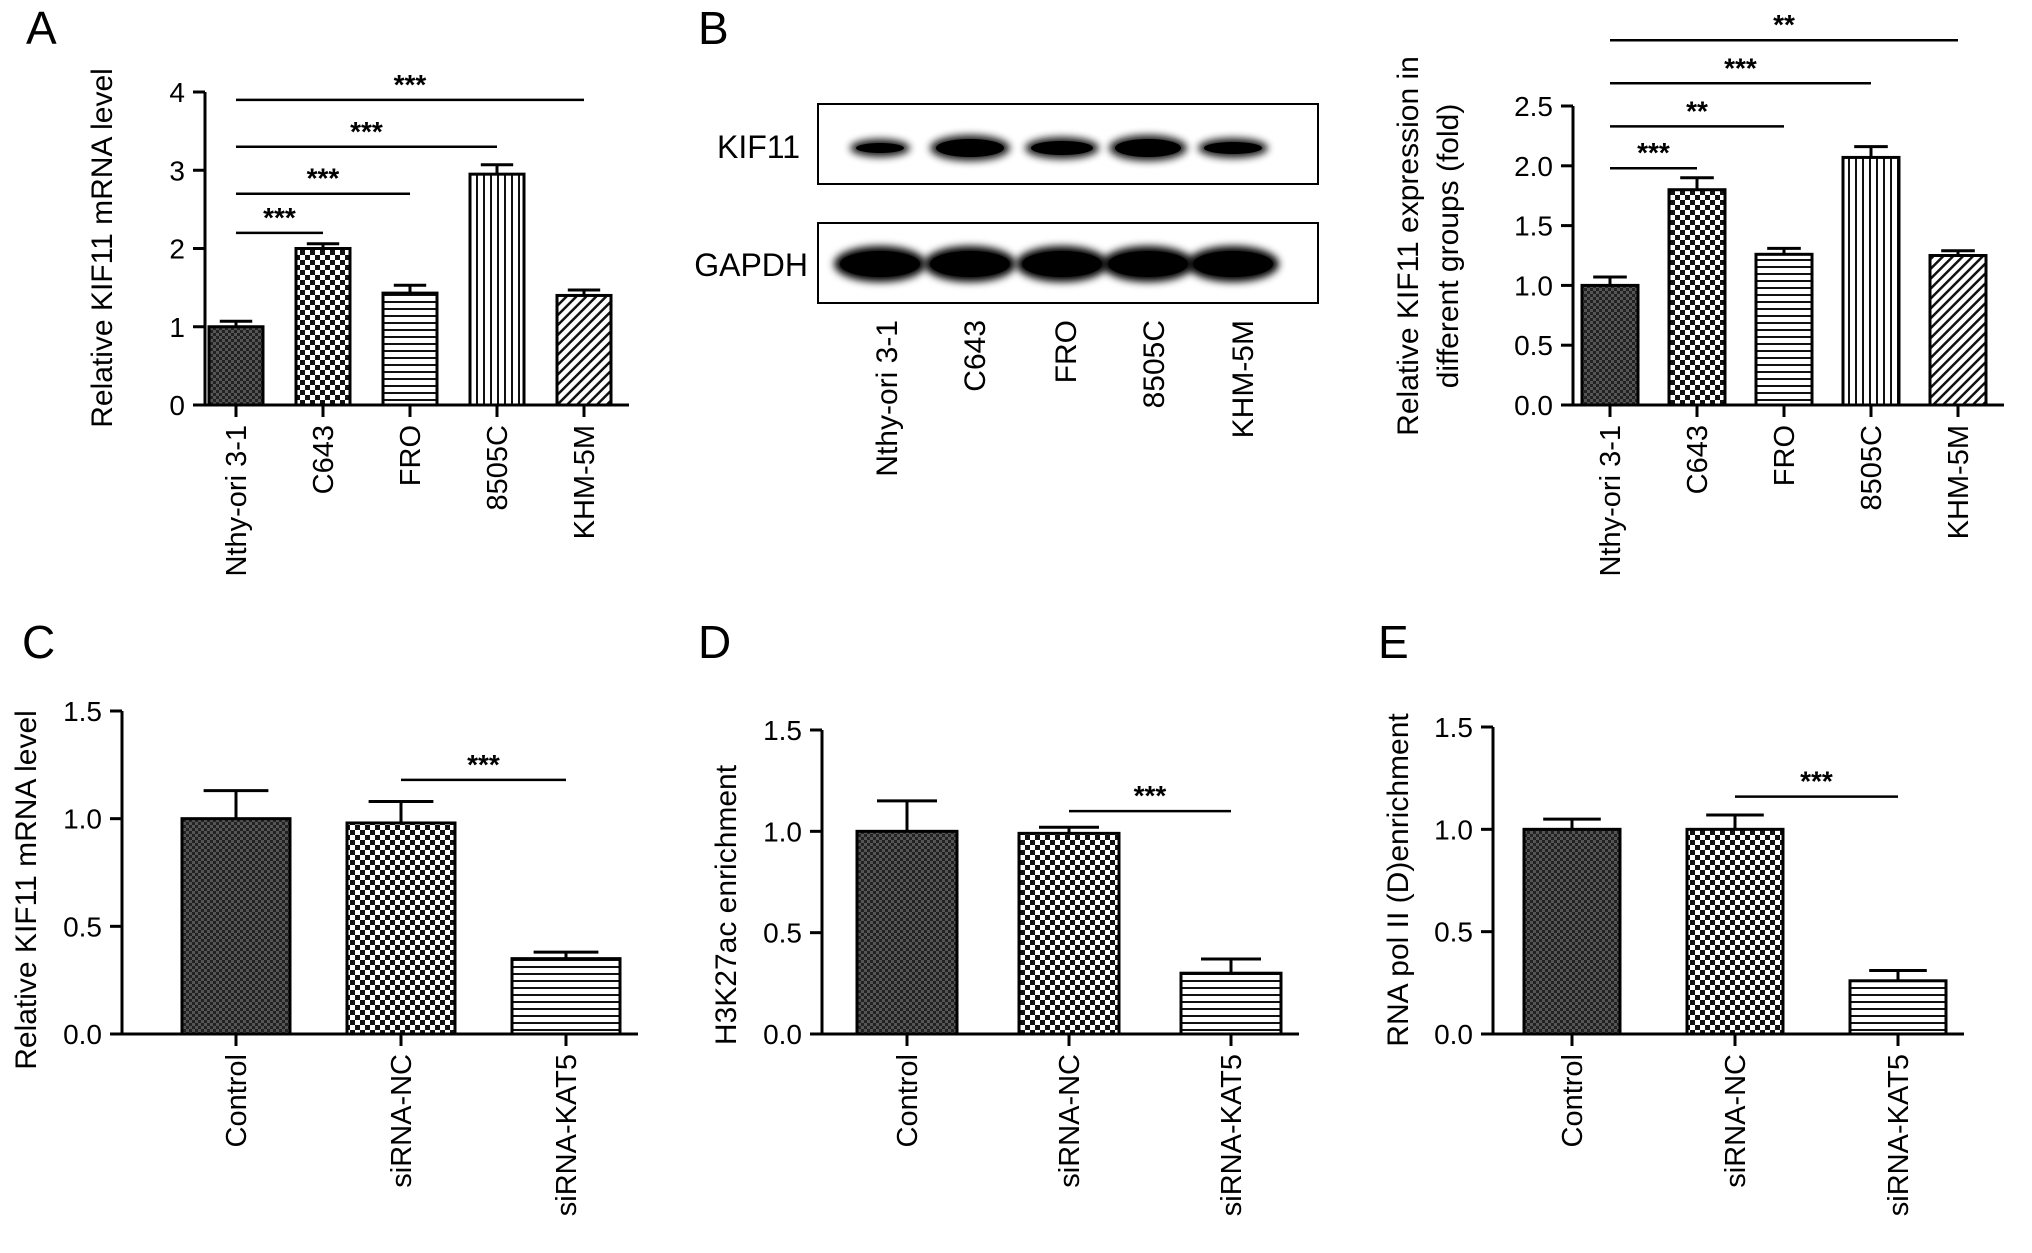  What do you see at coordinates (1408, 246) in the screenshot?
I see `y-axis-label-line: Relative KIF11 expression in` at bounding box center [1408, 246].